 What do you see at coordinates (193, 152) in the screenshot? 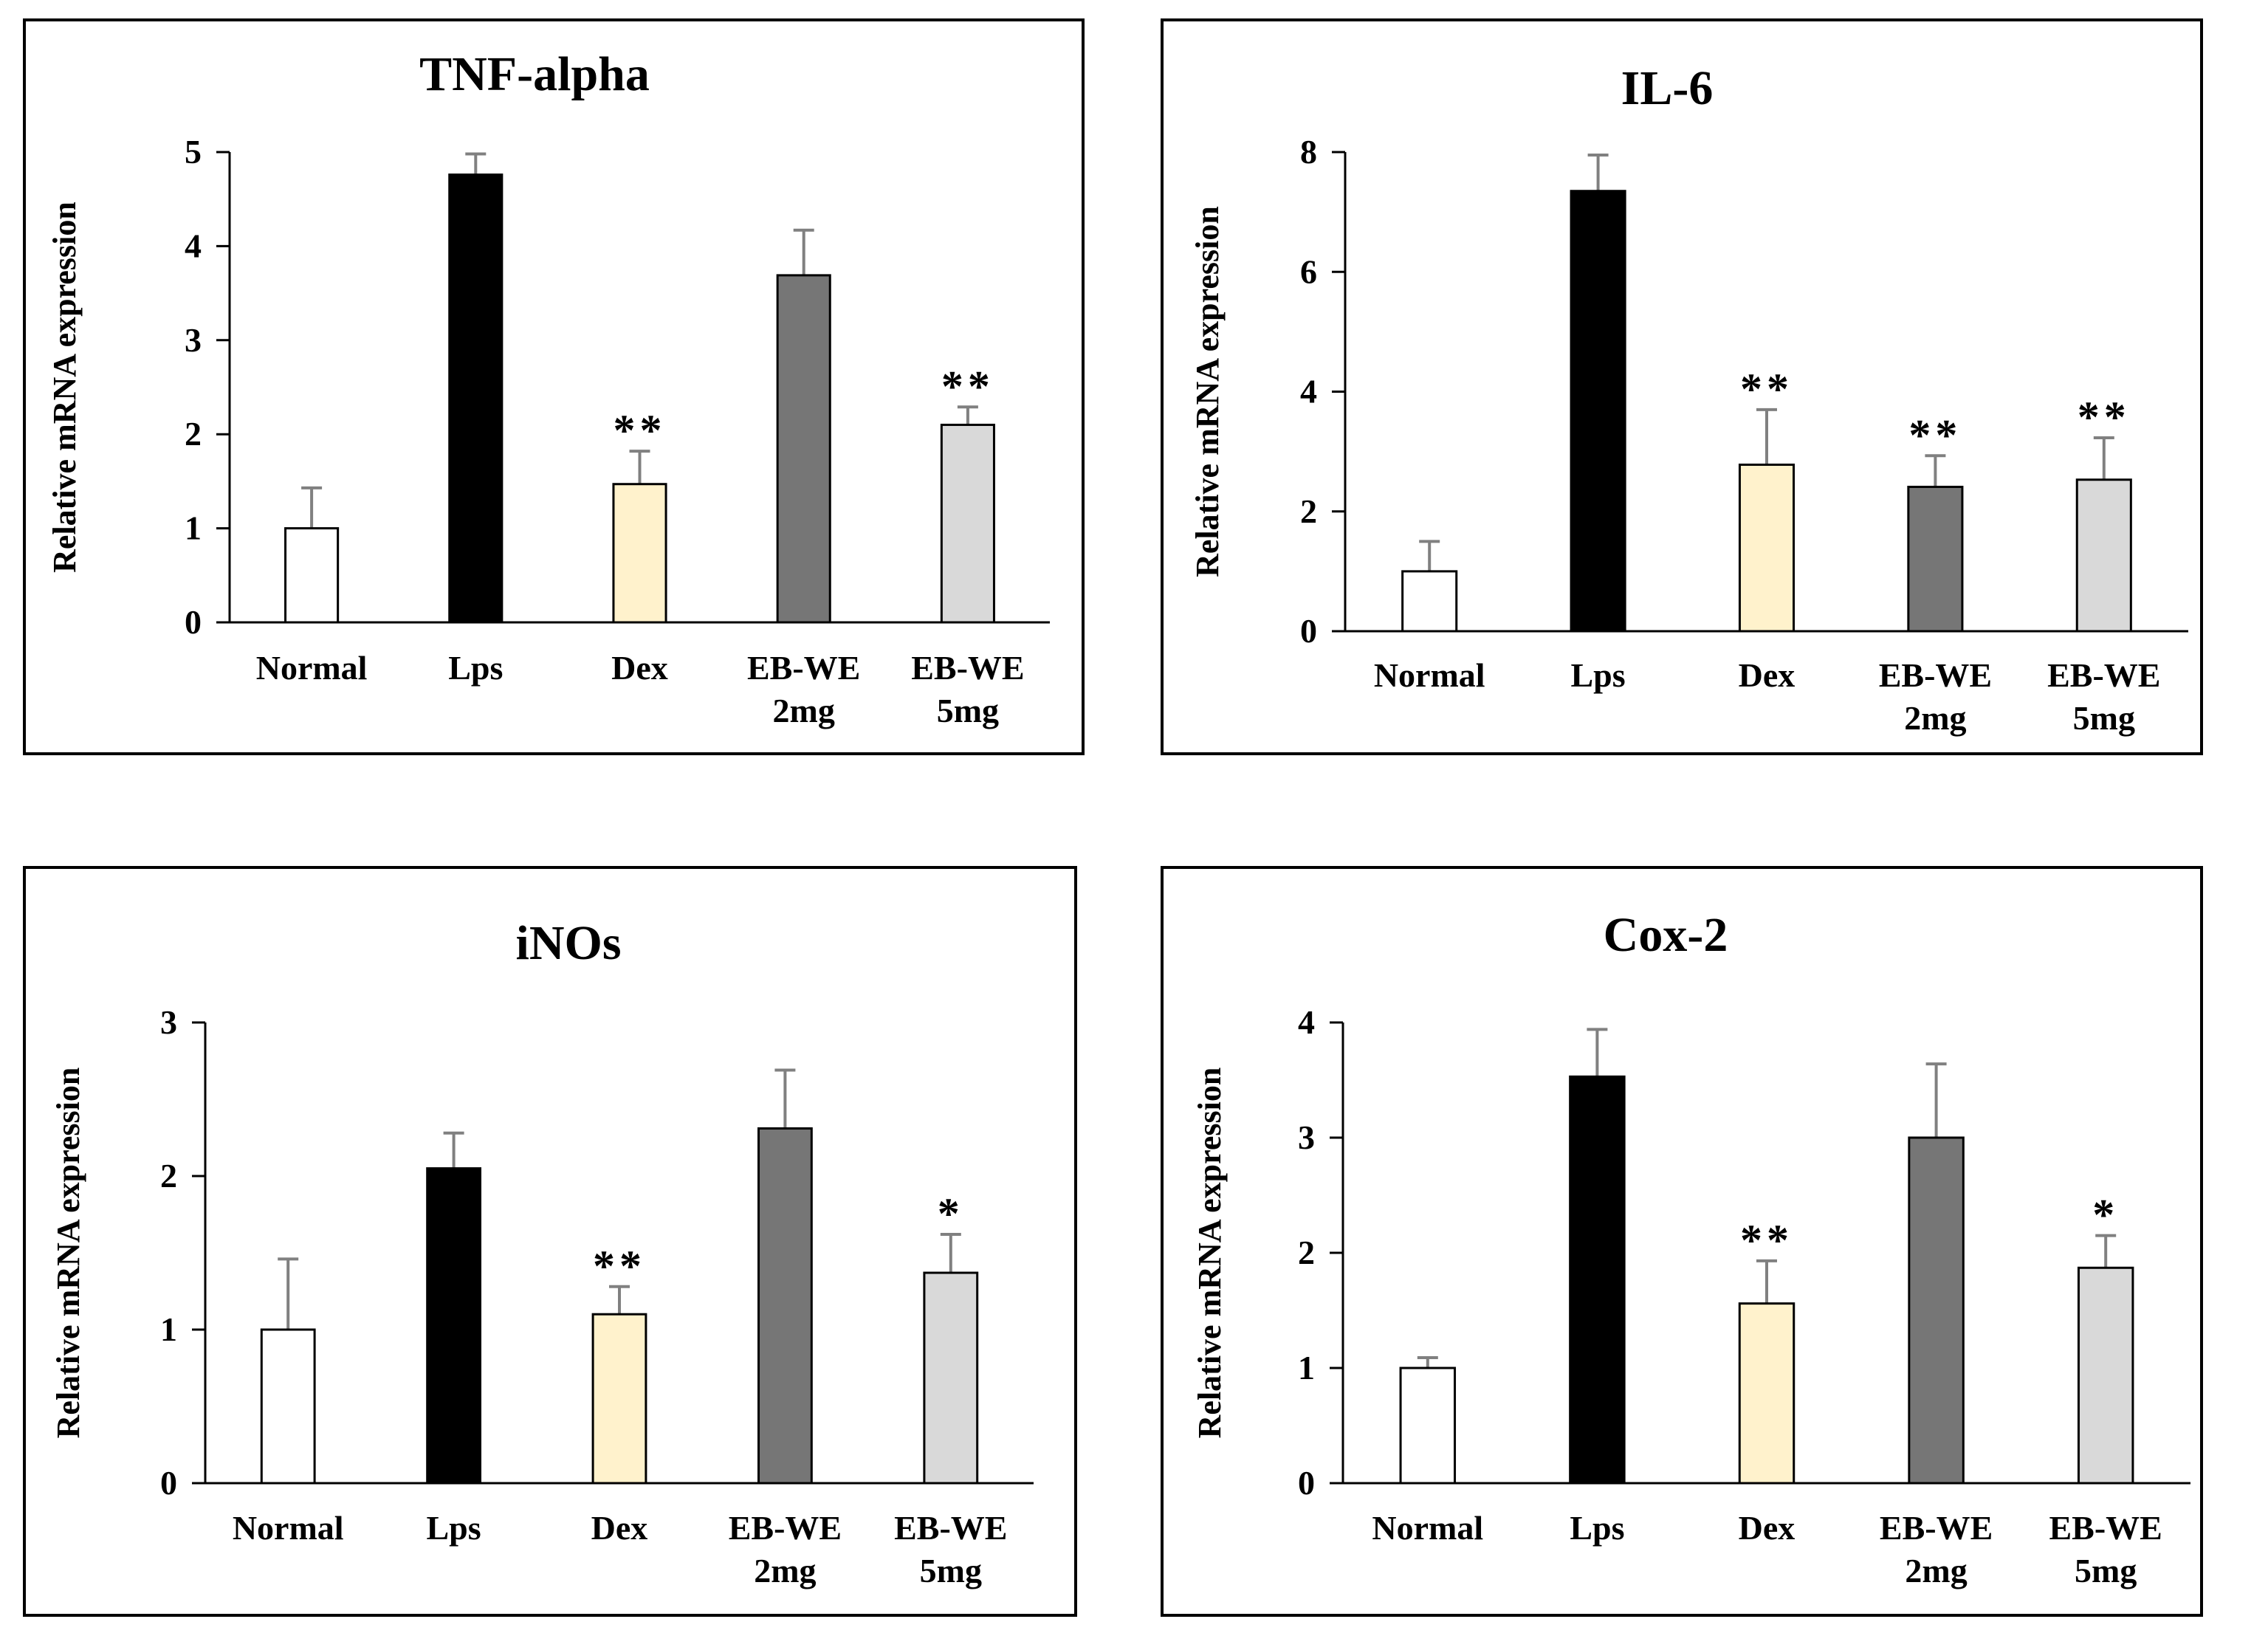
I see `y-tick-label: 5` at bounding box center [193, 152].